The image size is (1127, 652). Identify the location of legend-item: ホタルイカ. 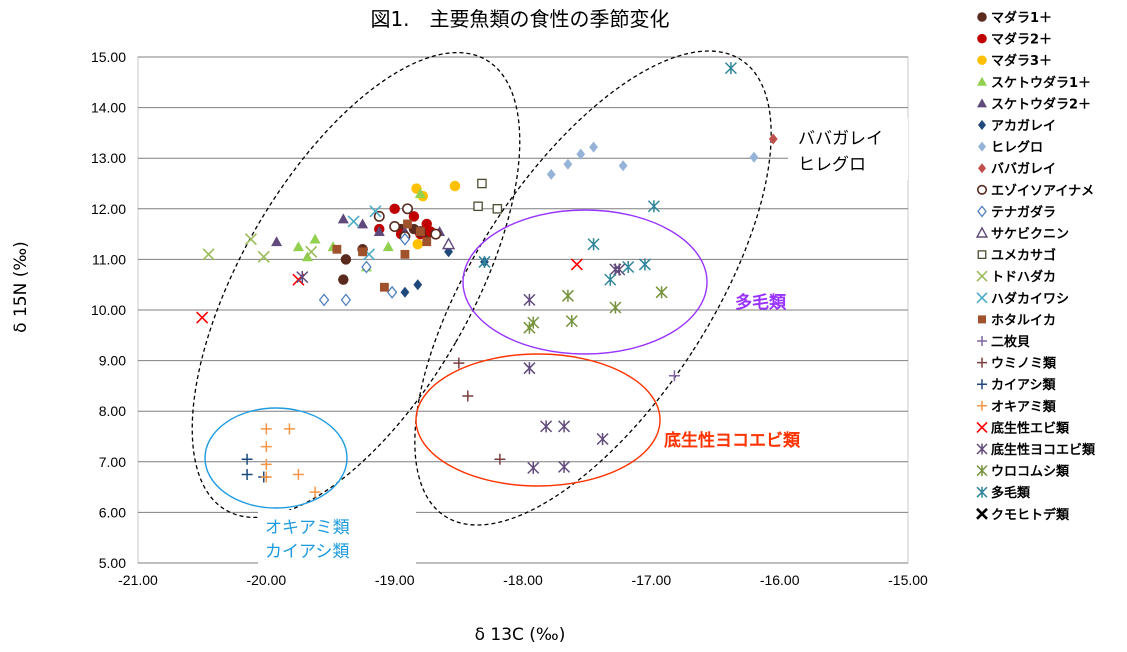
(1017, 320).